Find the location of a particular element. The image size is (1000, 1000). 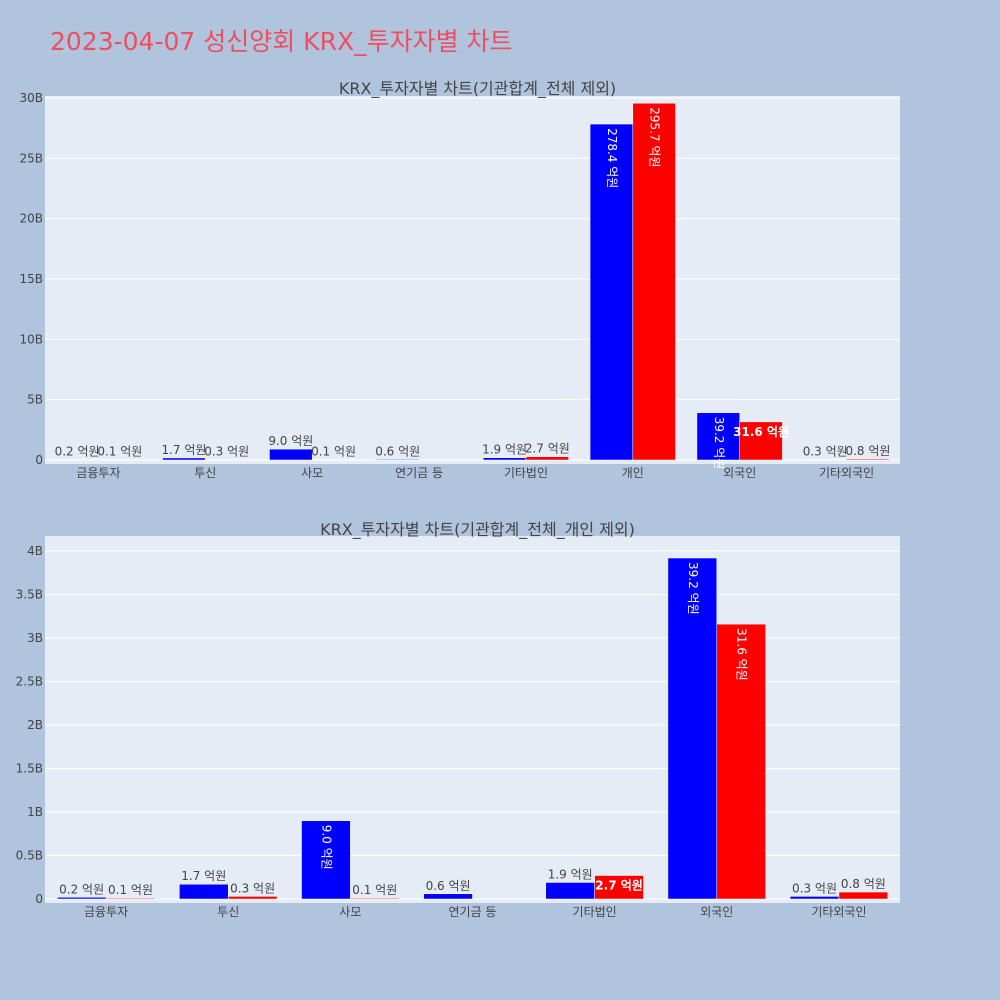

y-tick-label: 20B is located at coordinates (31, 219).